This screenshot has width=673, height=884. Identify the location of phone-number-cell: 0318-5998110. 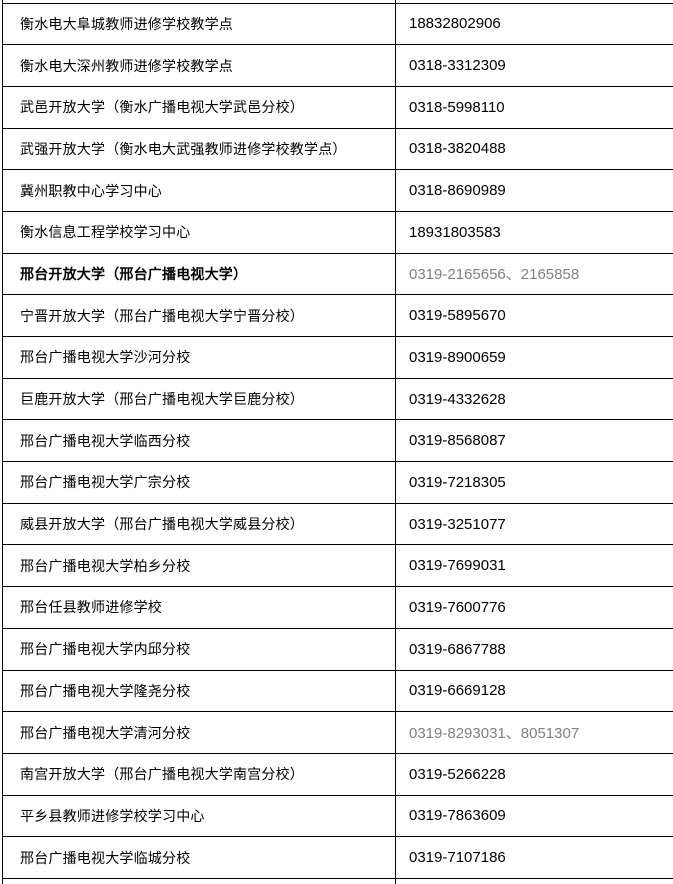
(534, 107).